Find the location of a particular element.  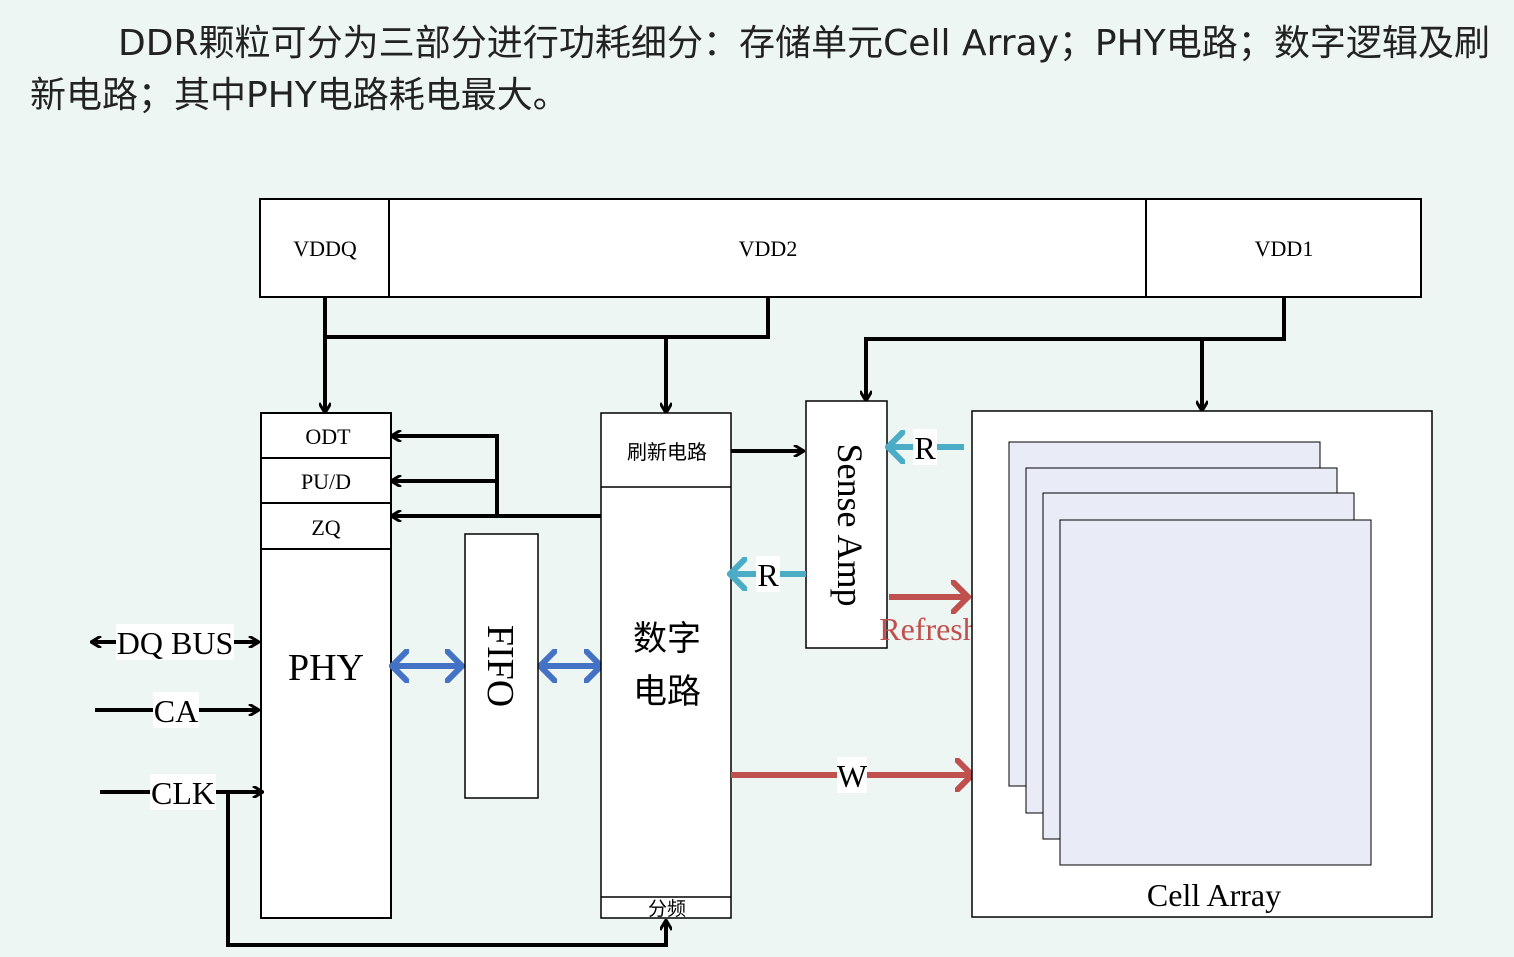

vdd2-label: VDD2 is located at coordinates (768, 248).